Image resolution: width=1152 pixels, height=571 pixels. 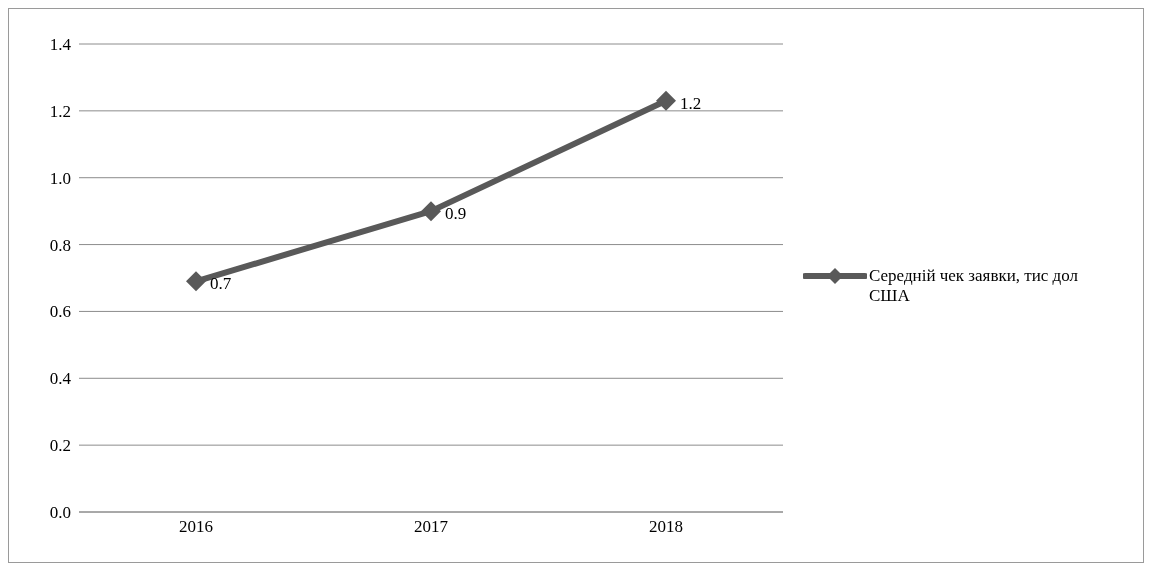 What do you see at coordinates (60, 178) in the screenshot?
I see `y-tick-label: 1.0` at bounding box center [60, 178].